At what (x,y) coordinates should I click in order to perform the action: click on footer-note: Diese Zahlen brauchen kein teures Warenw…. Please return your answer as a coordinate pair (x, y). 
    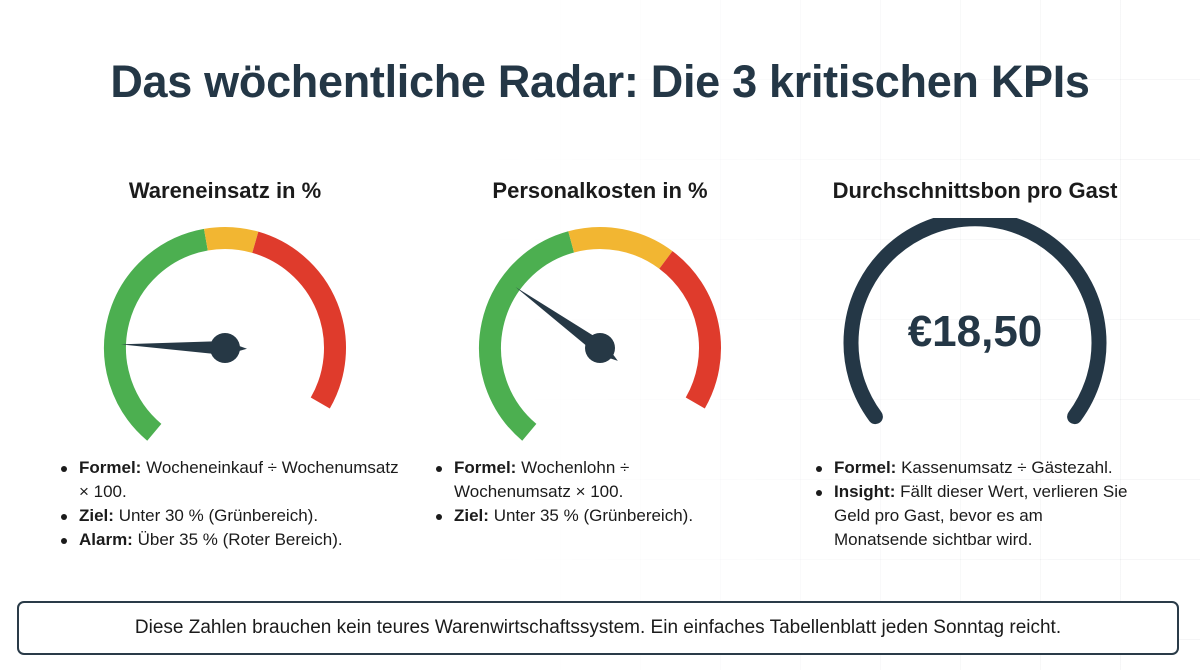
    Looking at the image, I should click on (598, 628).